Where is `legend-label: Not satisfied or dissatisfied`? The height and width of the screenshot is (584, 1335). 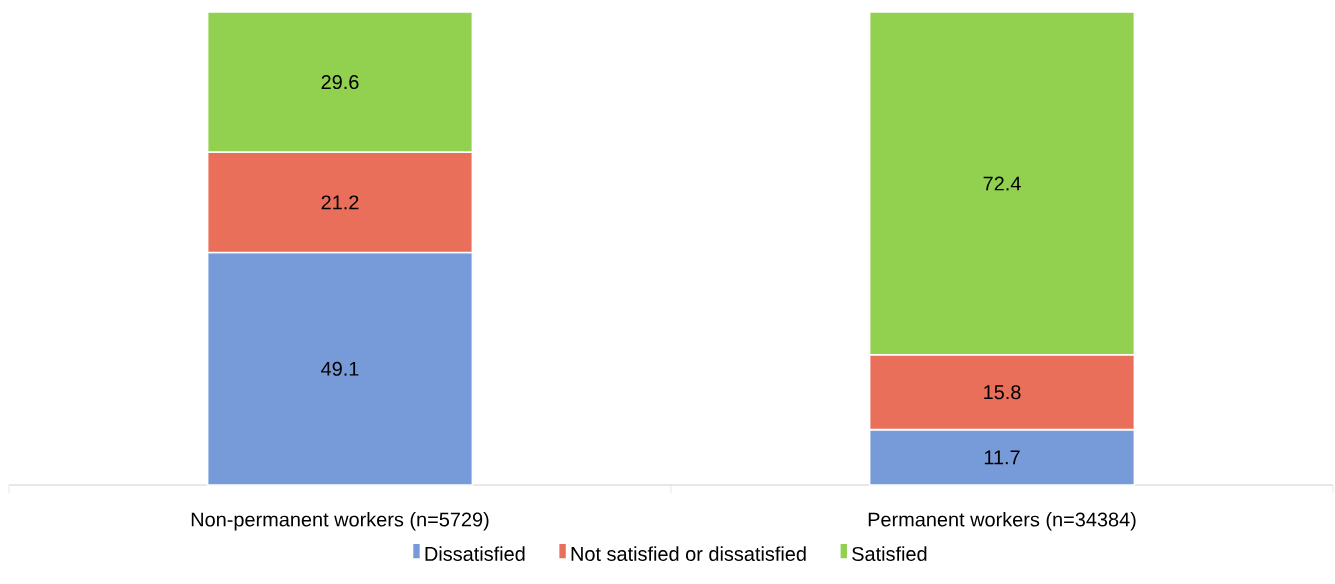 legend-label: Not satisfied or dissatisfied is located at coordinates (688, 553).